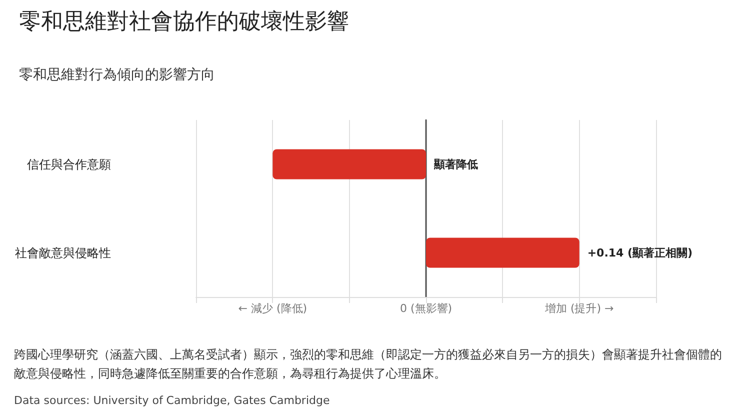 The height and width of the screenshot is (409, 740). I want to click on chart-subtitle: 零和思維對行為傾向的影響方向, so click(117, 75).